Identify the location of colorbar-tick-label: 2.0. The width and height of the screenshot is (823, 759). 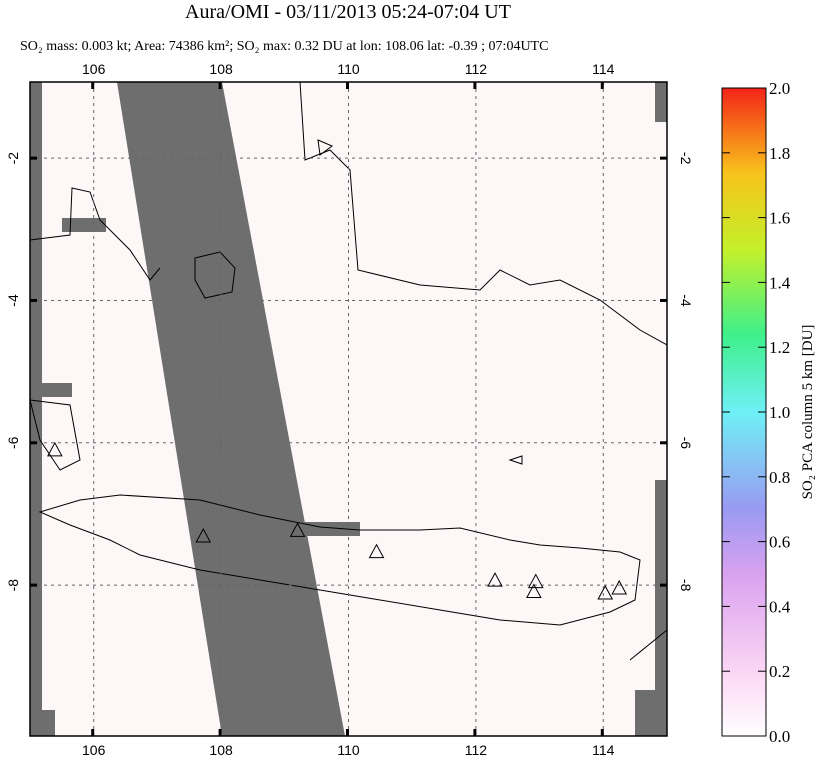
(779, 88).